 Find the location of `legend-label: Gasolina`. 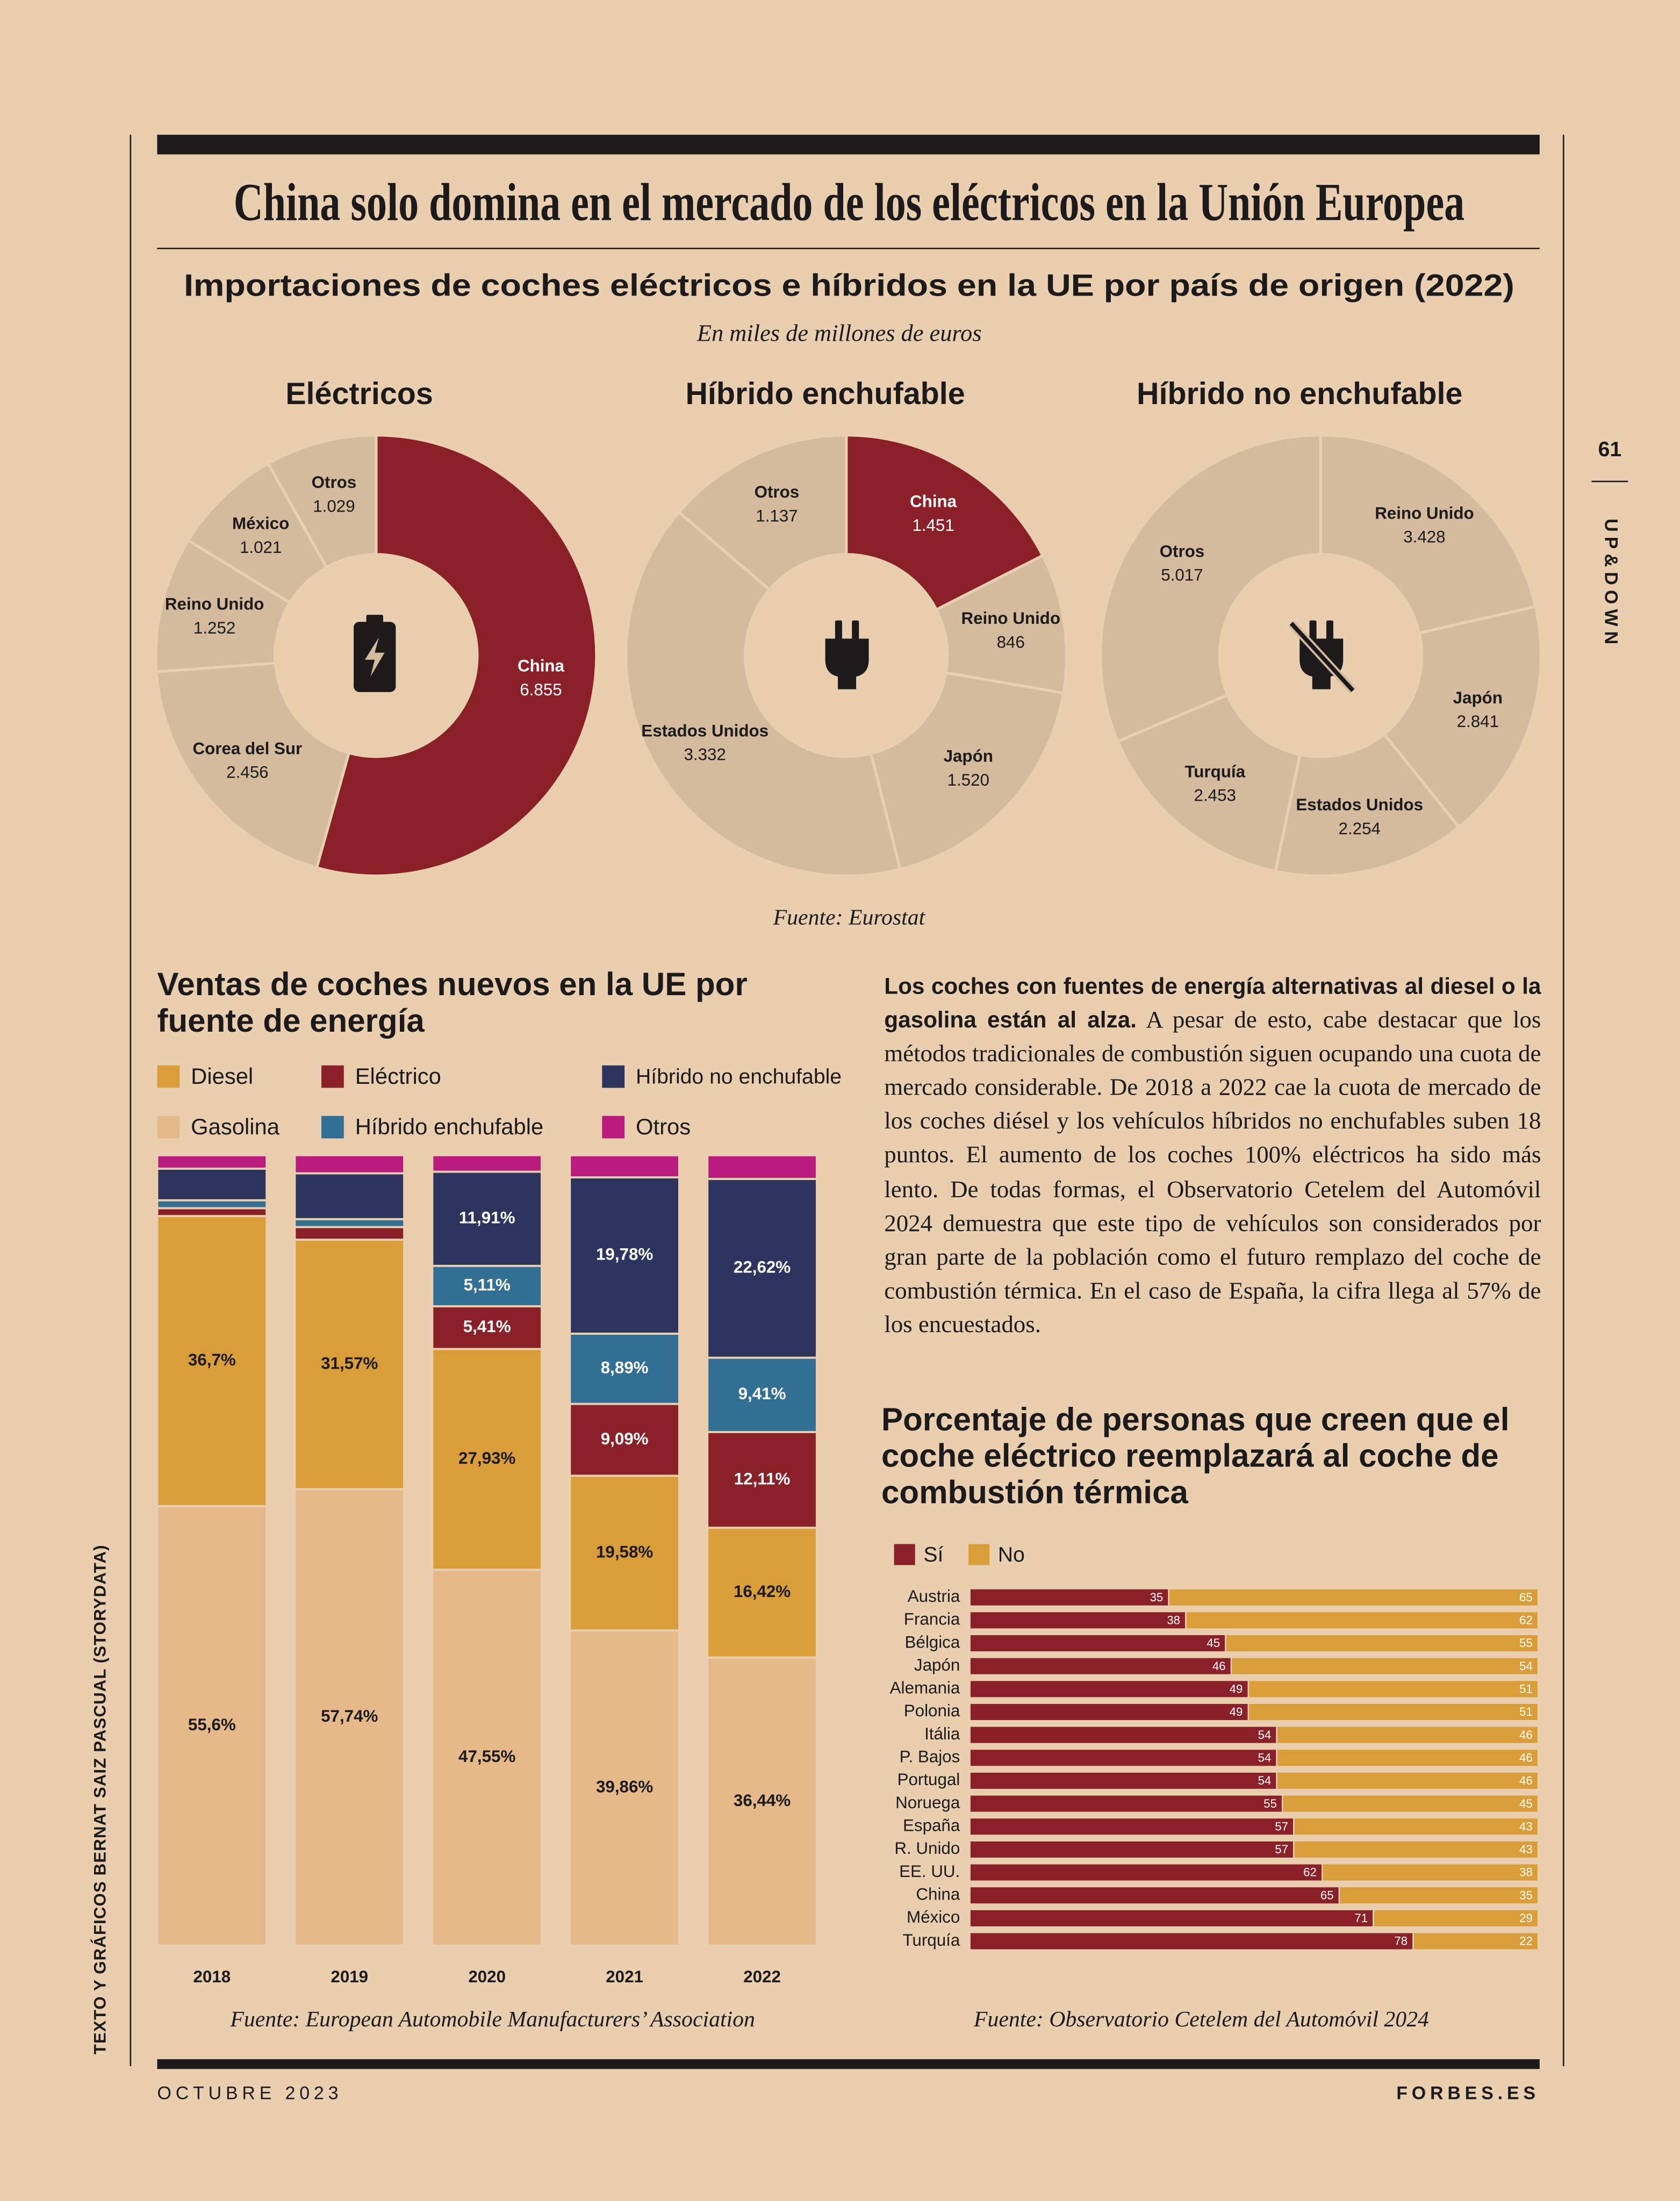

legend-label: Gasolina is located at coordinates (236, 1126).